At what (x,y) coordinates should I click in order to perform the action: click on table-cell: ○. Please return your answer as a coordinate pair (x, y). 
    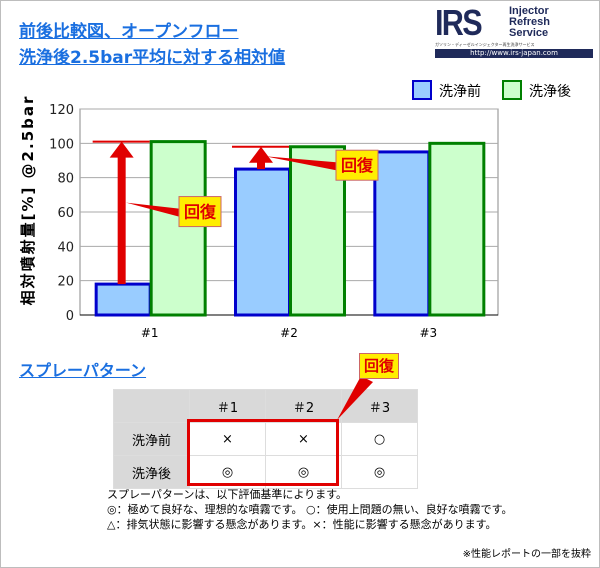
    Looking at the image, I should click on (379, 439).